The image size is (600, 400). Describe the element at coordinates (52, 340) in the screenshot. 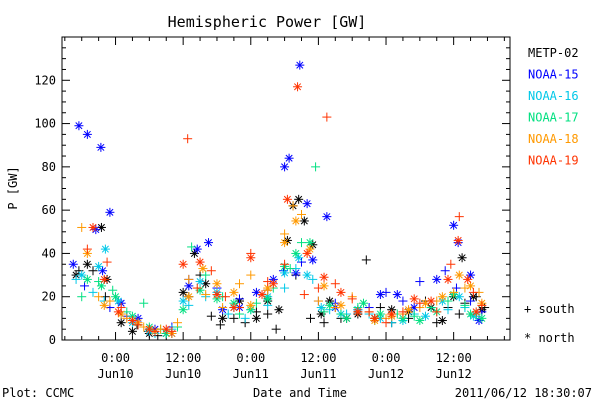

I see `y-tick-label: 0` at that location.